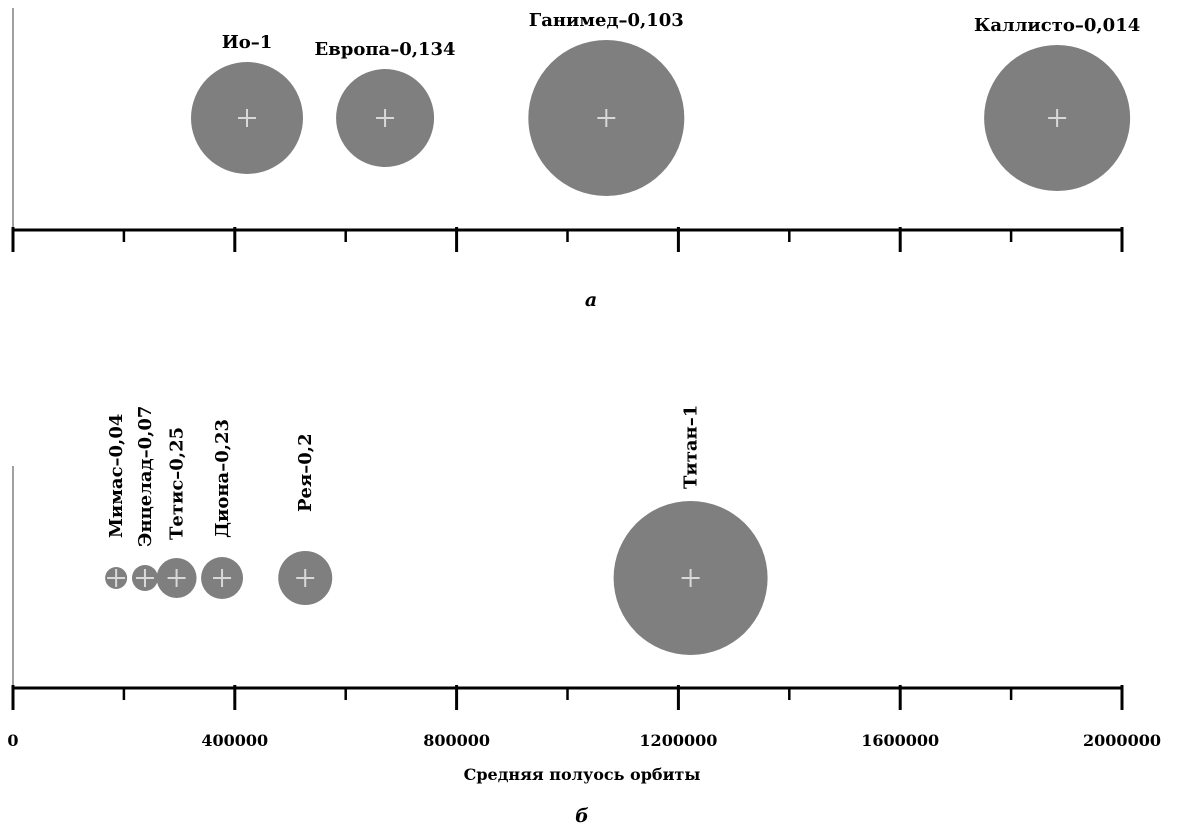  What do you see at coordinates (222, 478) in the screenshot?
I see `satellite-label: Диона–0,23` at bounding box center [222, 478].